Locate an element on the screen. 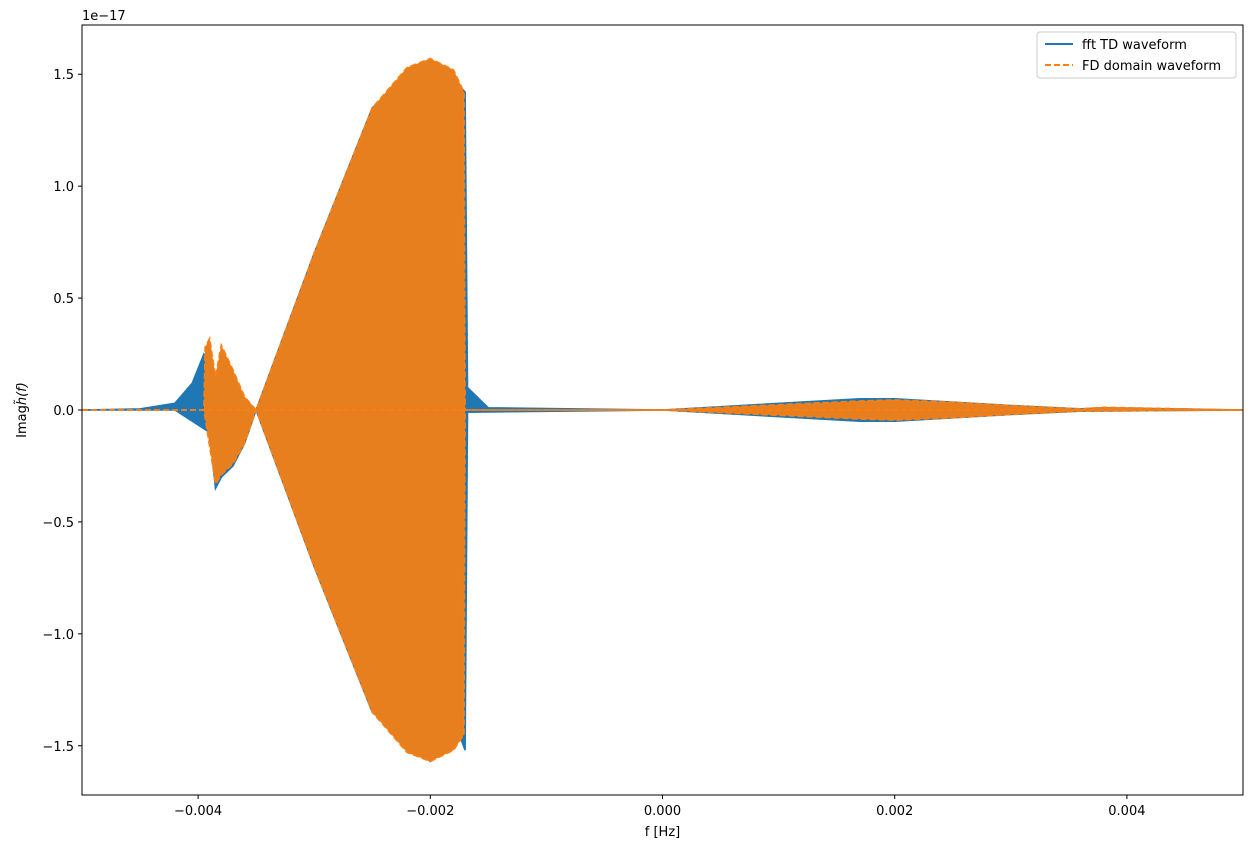 The image size is (1253, 848). y-offset-text: 1e−17 is located at coordinates (104, 16).